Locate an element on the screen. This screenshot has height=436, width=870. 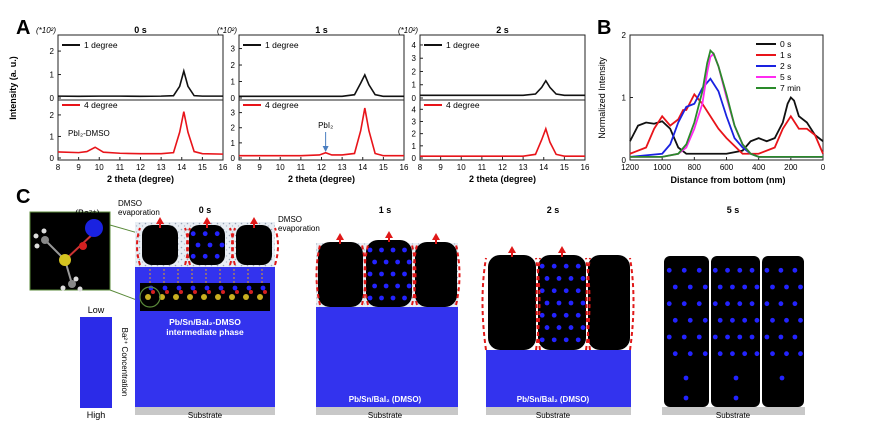
xrd-ytick-label-bottom: 2 is located at coordinates (233, 128).